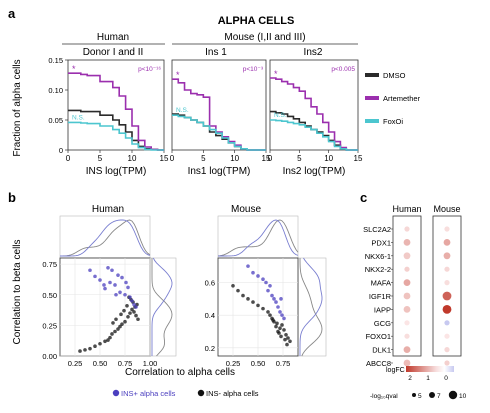  I want to click on panel-c-col-mouse: Mouse, so click(446, 209).